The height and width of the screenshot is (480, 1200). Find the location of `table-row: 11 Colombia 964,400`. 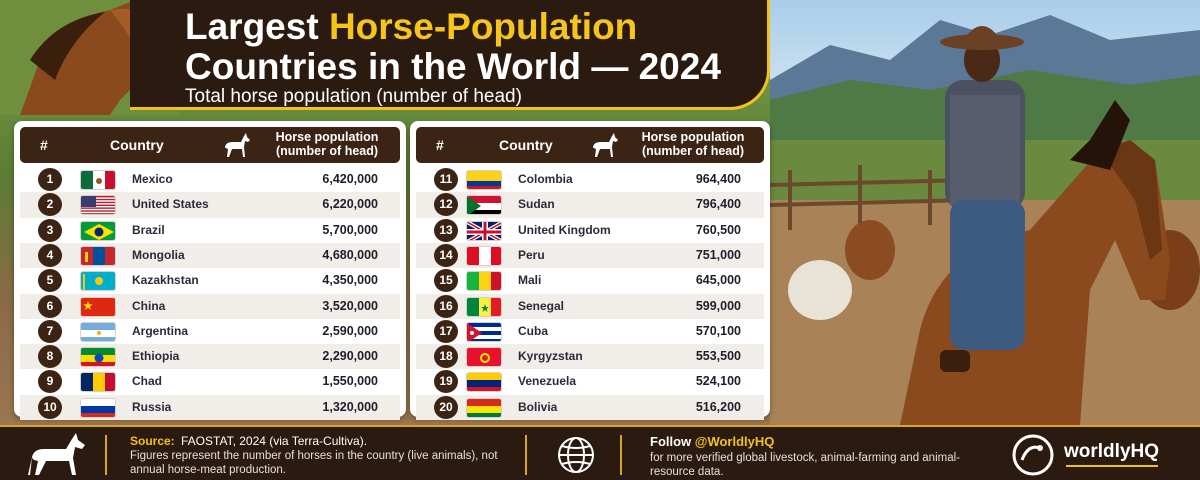

table-row: 11 Colombia 964,400 is located at coordinates (590, 179).